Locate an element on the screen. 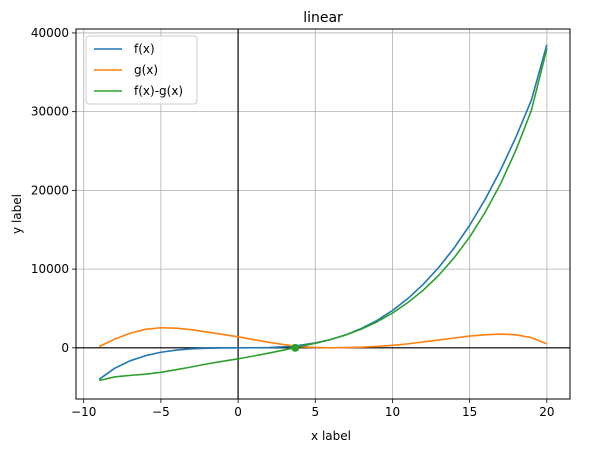 The image size is (592, 453). y-tick-label: 40000 is located at coordinates (50, 33).